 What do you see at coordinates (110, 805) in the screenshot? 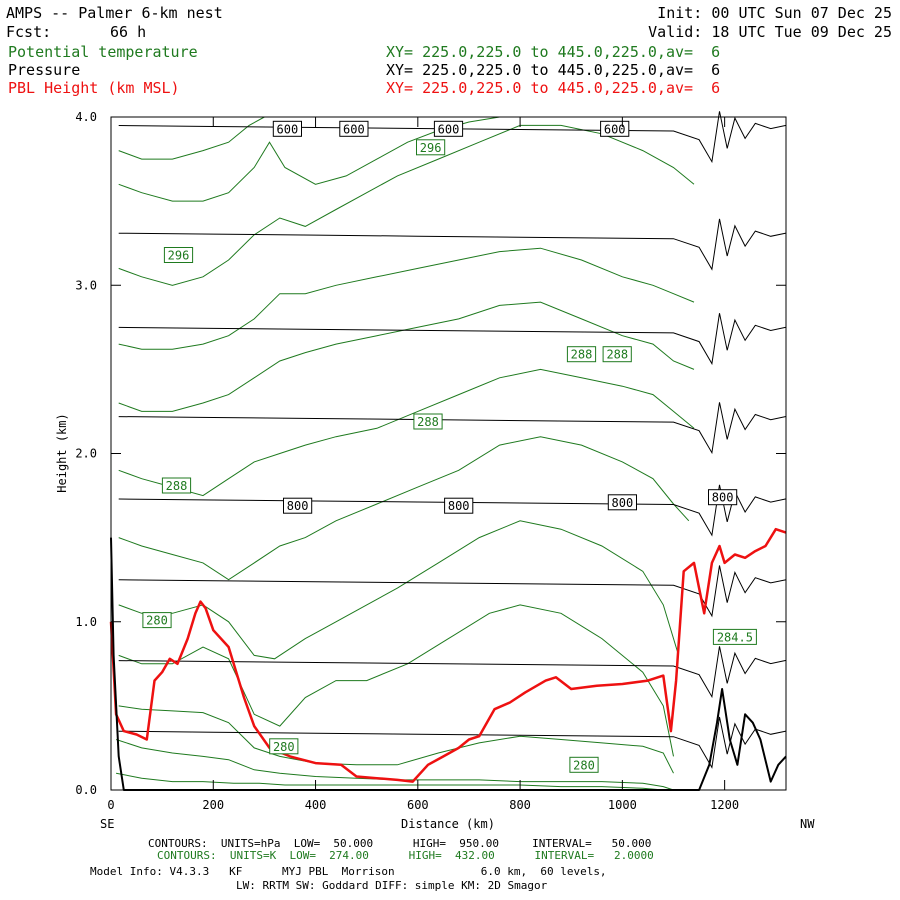
I see `x-tick-label: 0` at bounding box center [110, 805].